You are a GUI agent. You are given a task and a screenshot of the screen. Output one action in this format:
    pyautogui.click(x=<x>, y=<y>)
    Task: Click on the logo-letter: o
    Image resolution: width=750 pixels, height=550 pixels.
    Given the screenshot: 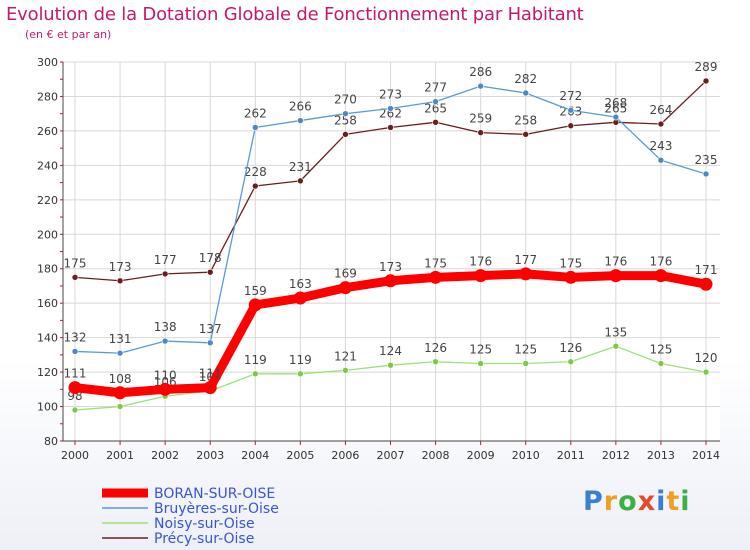 What is the action you would take?
    pyautogui.click(x=628, y=501)
    